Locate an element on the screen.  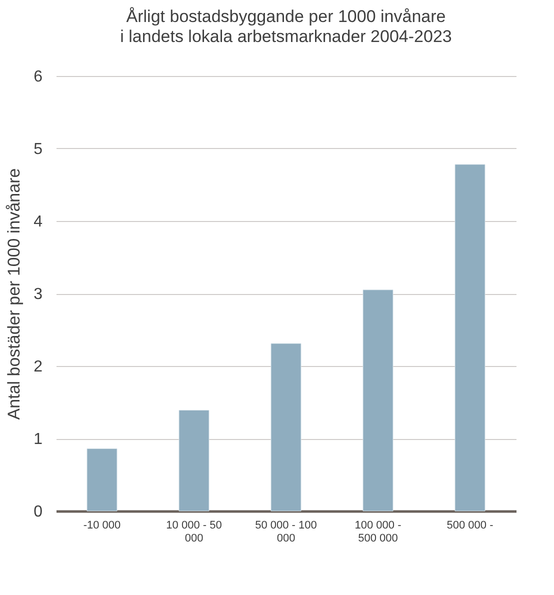
chart-title: Årligt bostadsbyggande per 1000 invånare is located at coordinates (286, 16).